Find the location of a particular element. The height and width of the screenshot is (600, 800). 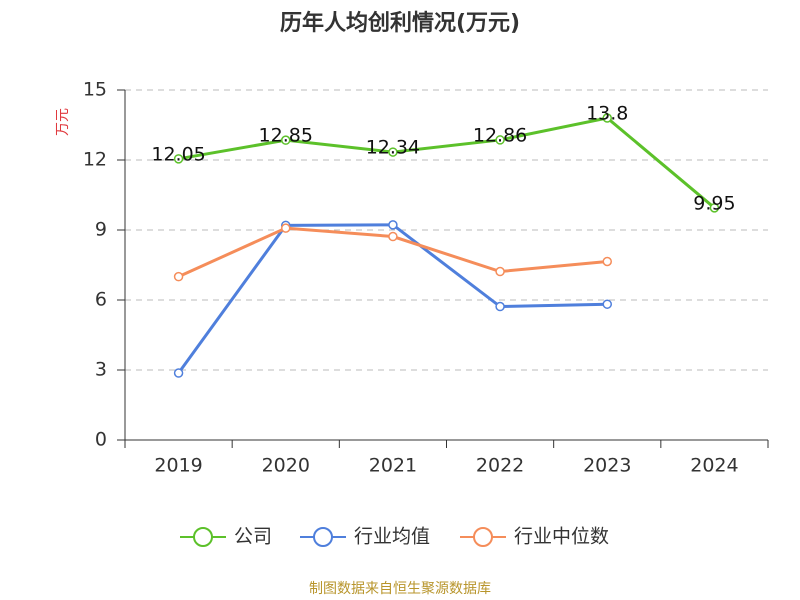

y-tick-label: 3 is located at coordinates (101, 370).